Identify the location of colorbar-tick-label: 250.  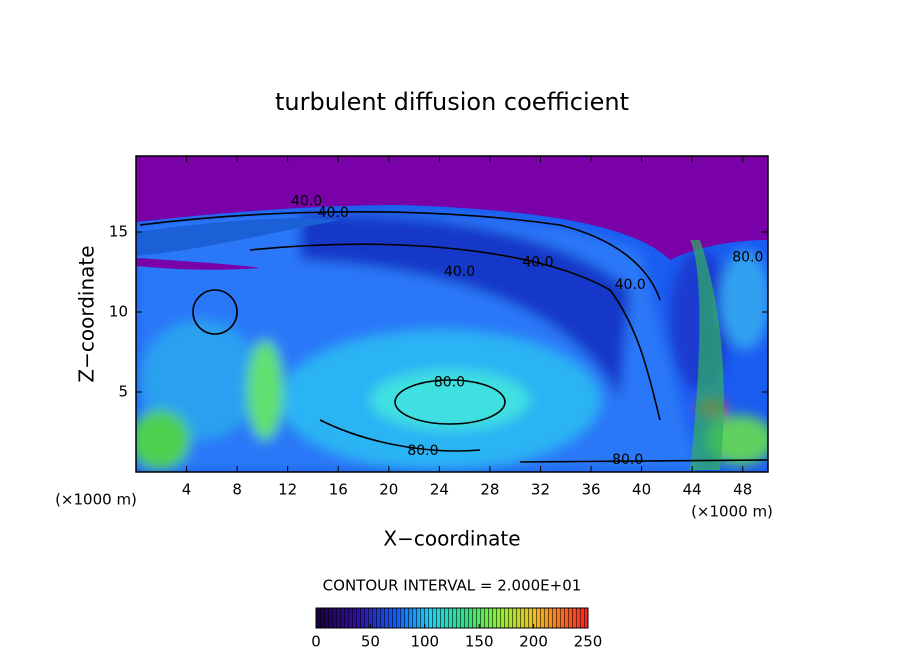
(588, 642).